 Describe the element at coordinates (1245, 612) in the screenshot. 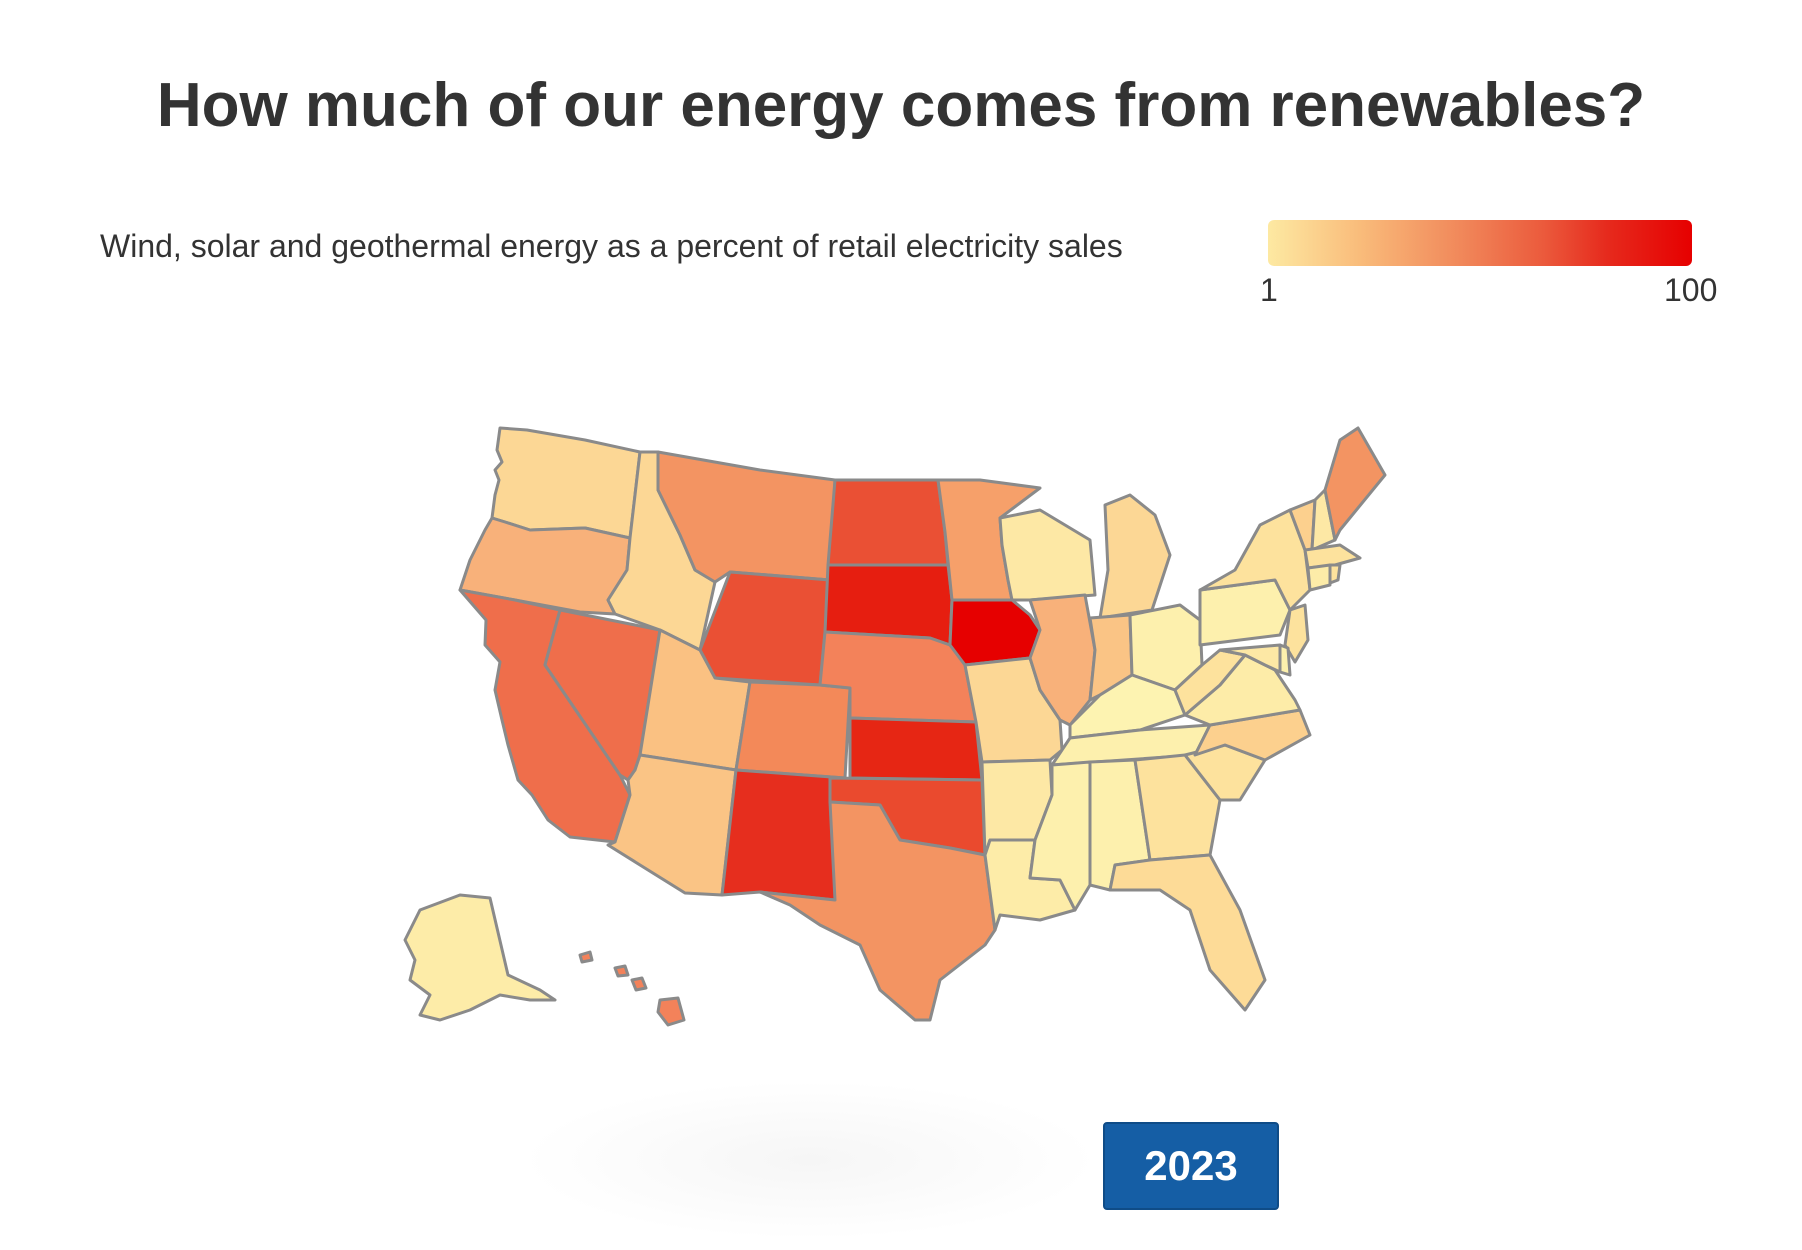

I see `state-pennsylvania: Pennsylvania` at that location.